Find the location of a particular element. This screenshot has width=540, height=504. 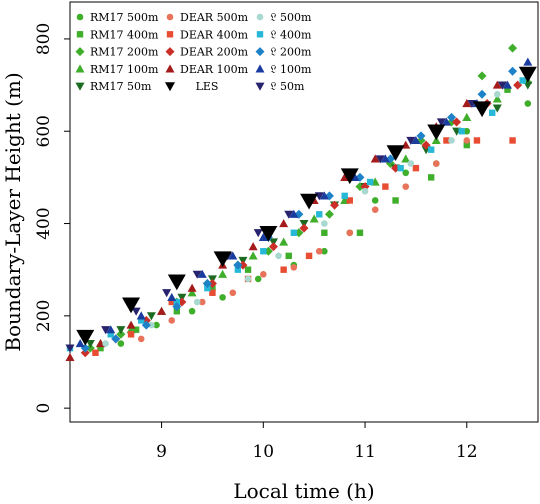

legend-entry: DEAR 500m is located at coordinates (207, 17).